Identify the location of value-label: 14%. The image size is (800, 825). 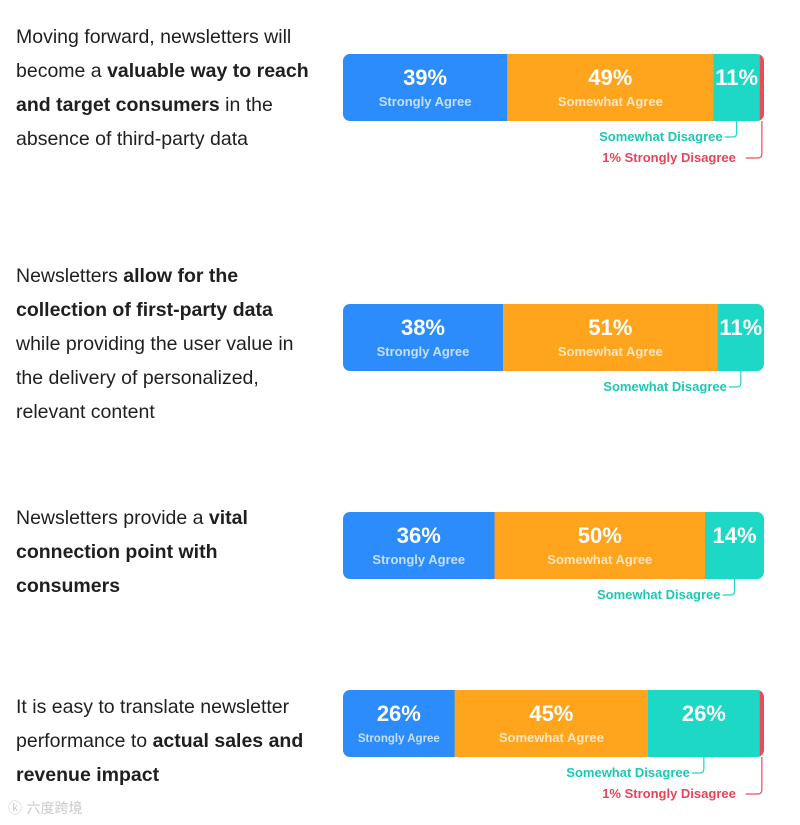
(735, 535).